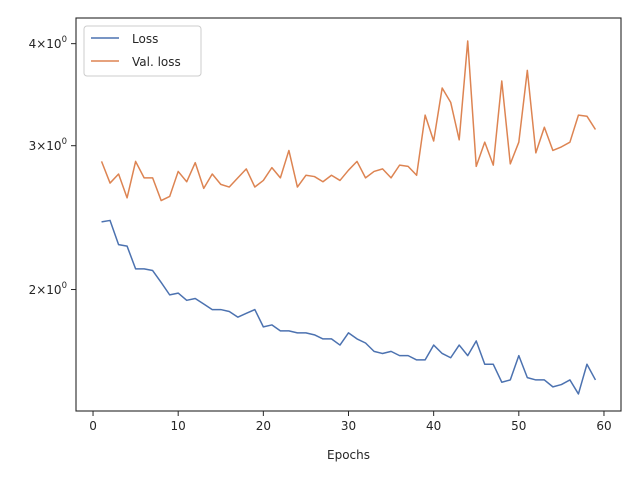 The height and width of the screenshot is (485, 640). Describe the element at coordinates (93, 426) in the screenshot. I see `x-tick-label: 0` at that location.